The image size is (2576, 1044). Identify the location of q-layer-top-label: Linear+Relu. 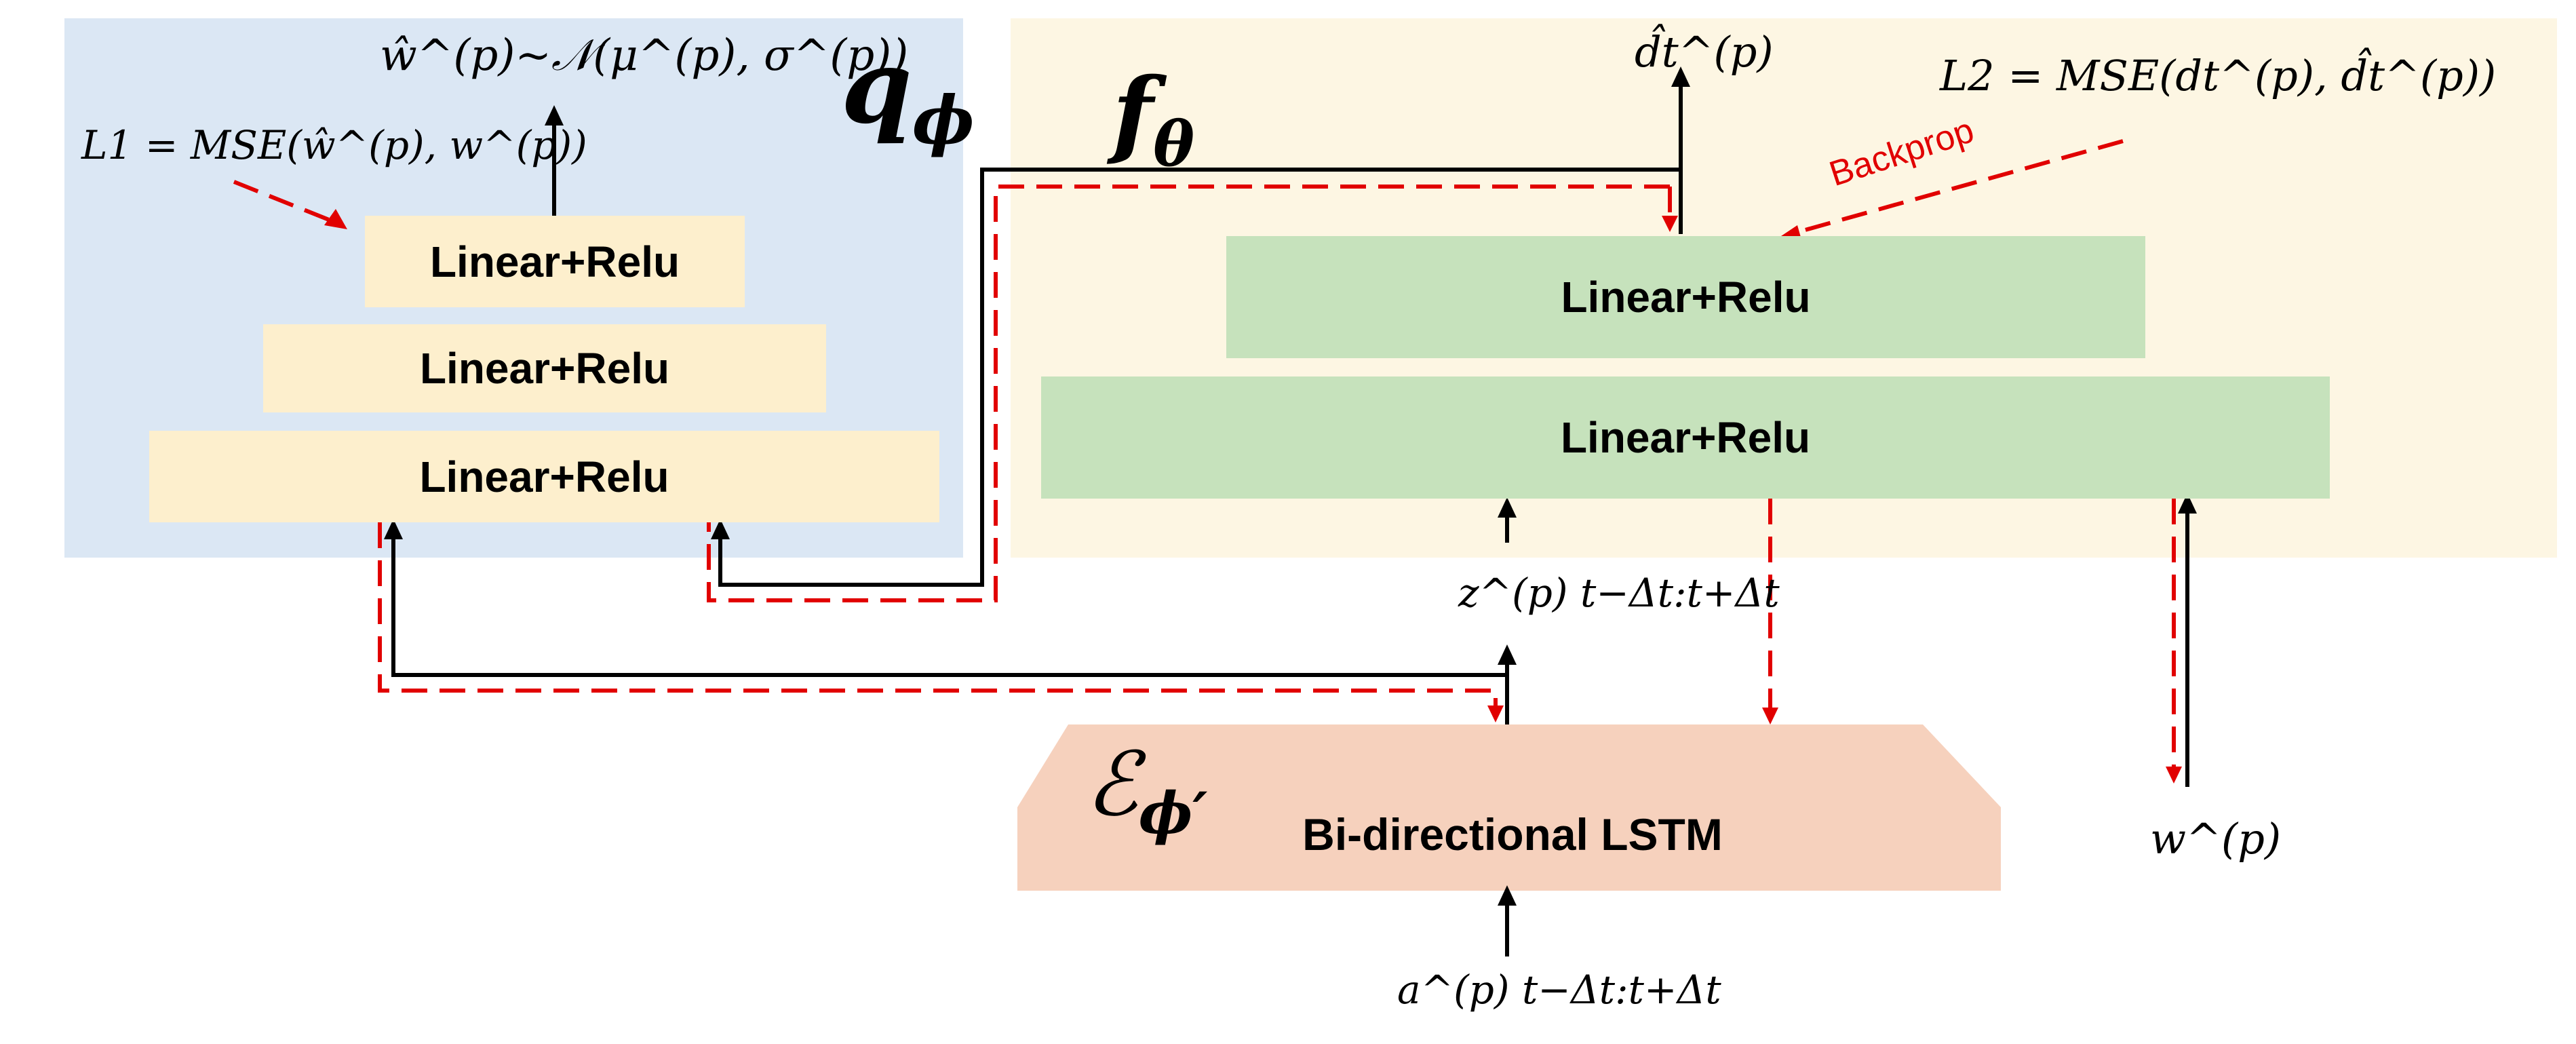
(554, 261).